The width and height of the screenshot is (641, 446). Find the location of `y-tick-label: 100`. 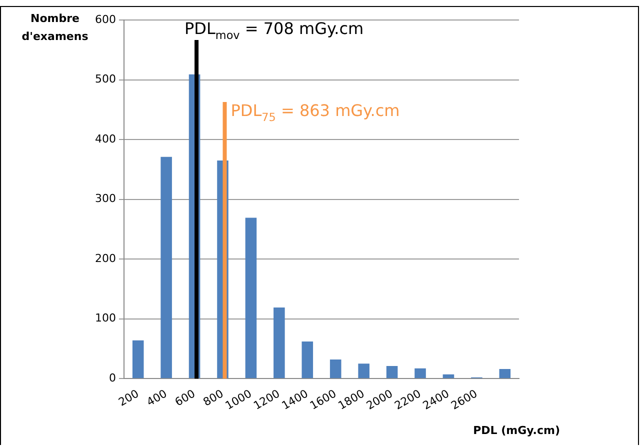

y-tick-label: 100 is located at coordinates (105, 318).